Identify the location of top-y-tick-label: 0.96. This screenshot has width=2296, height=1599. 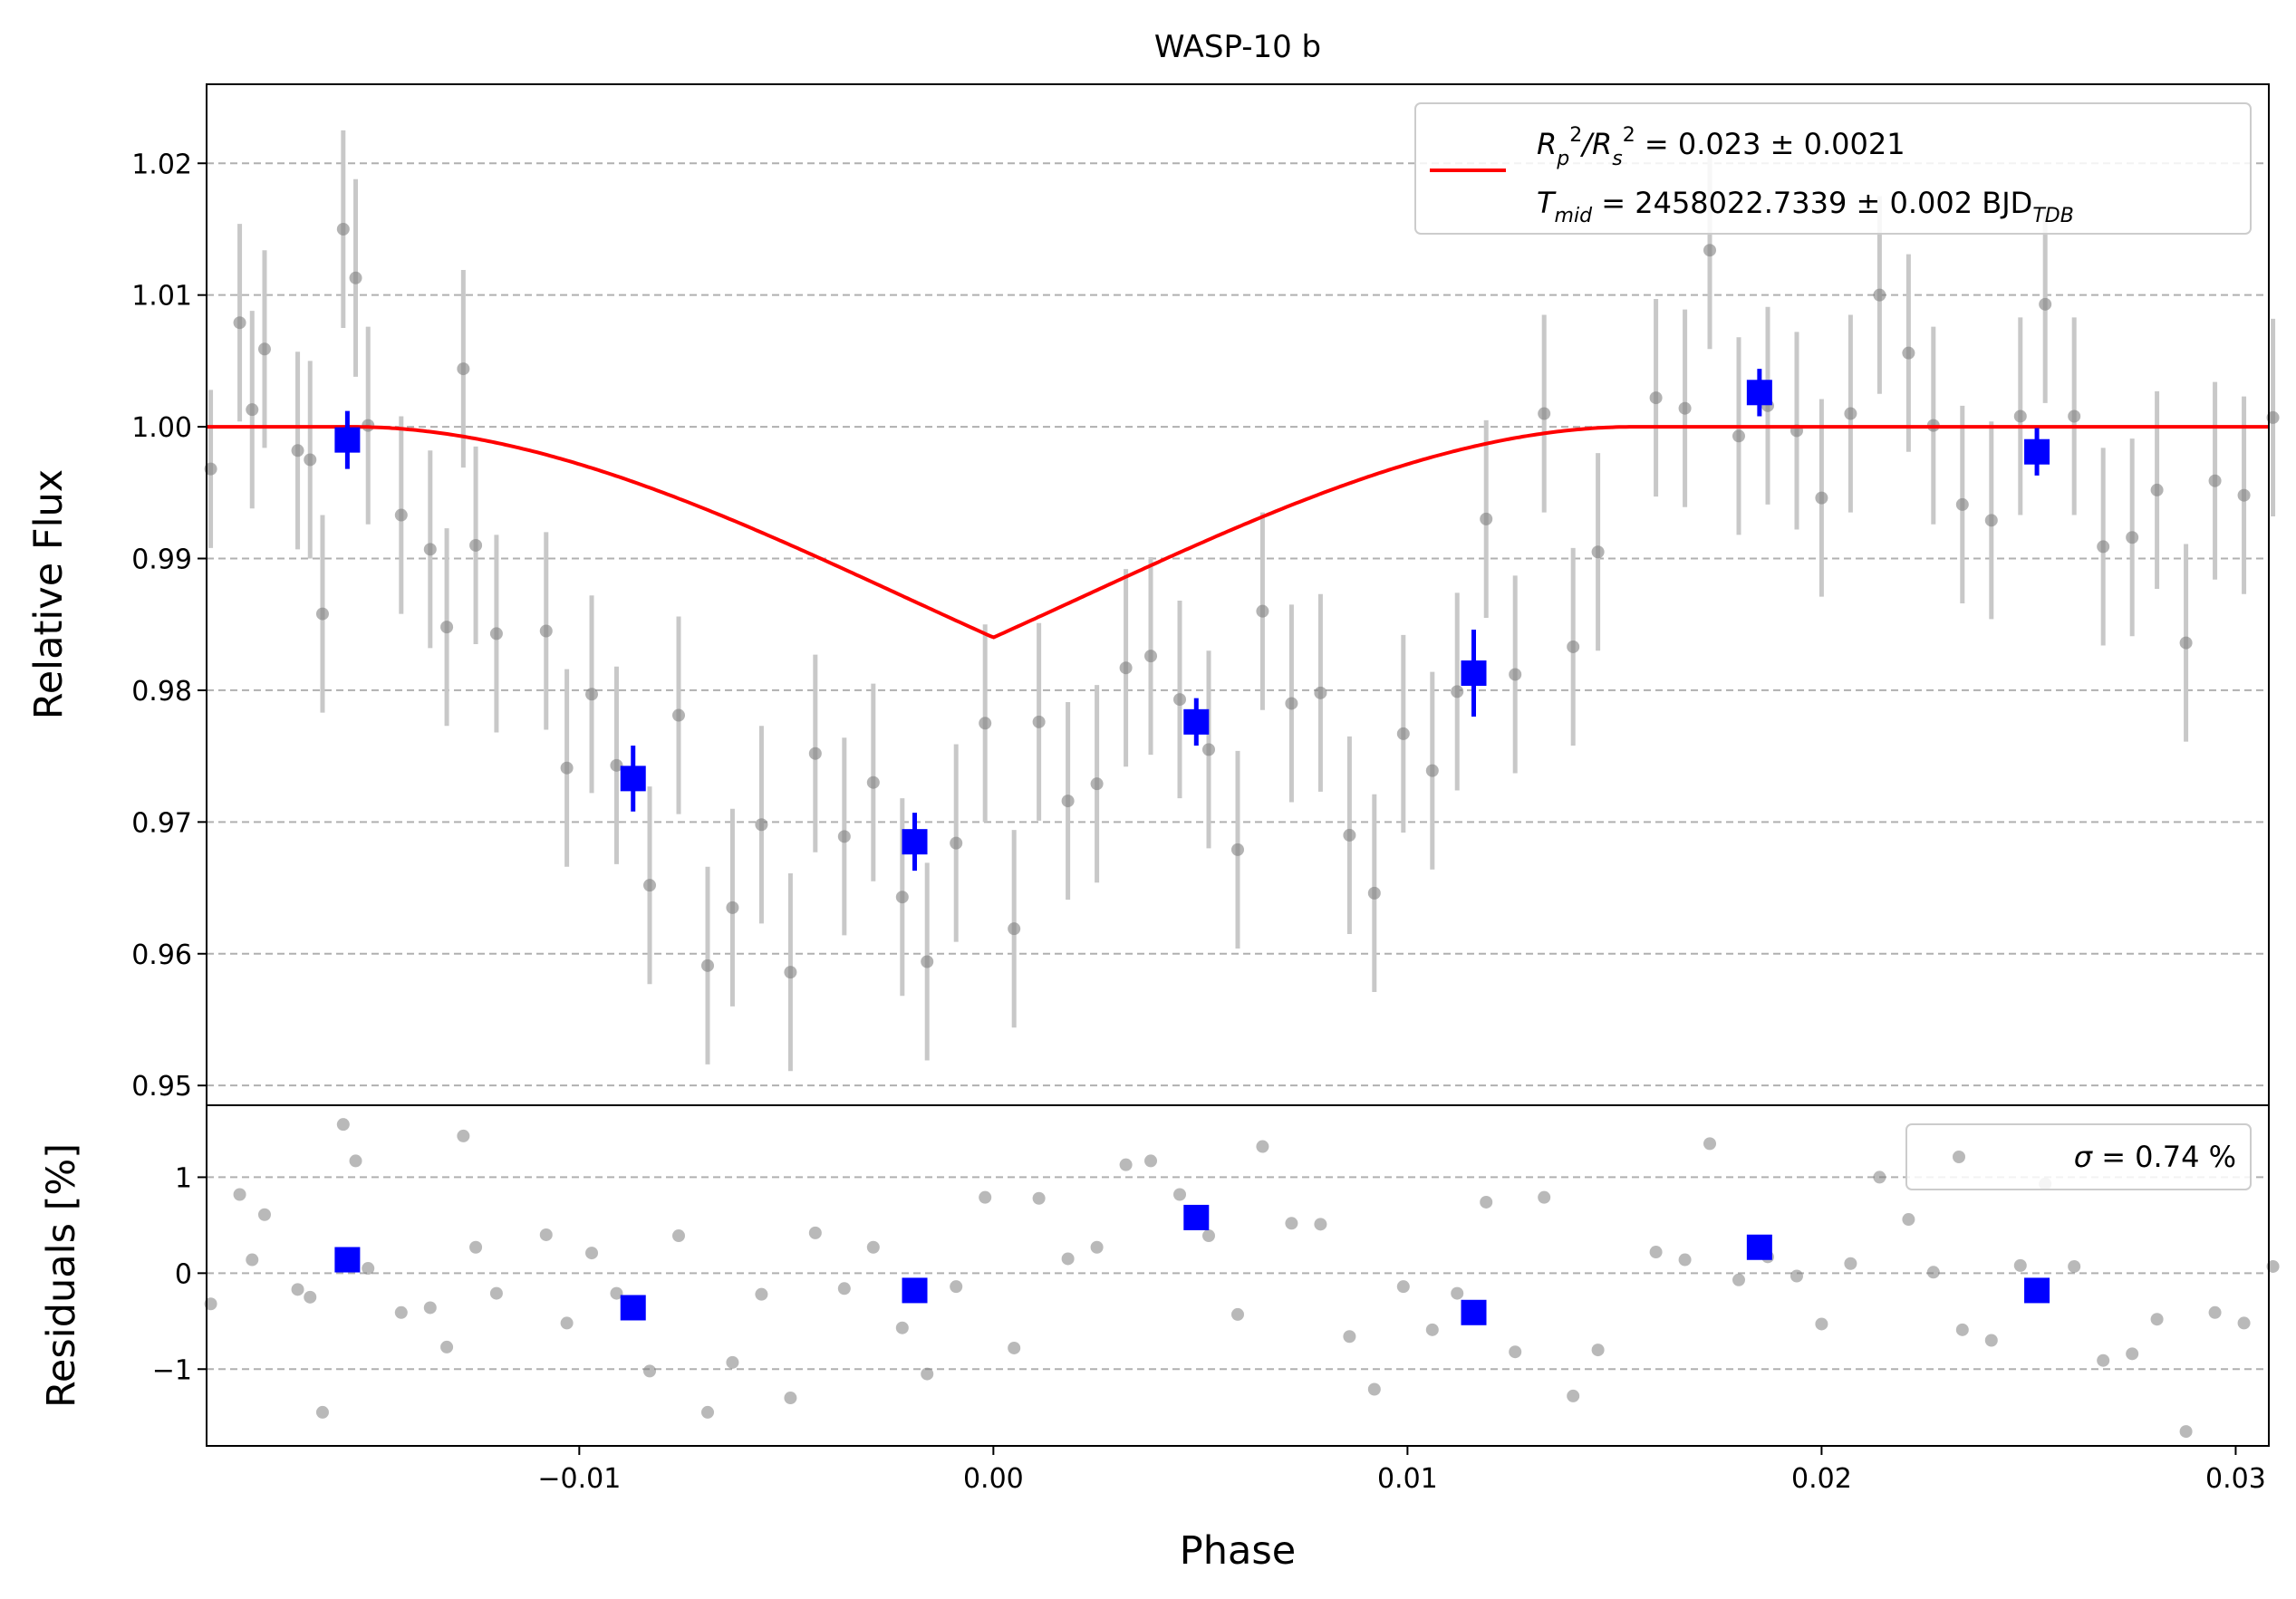
(161, 955).